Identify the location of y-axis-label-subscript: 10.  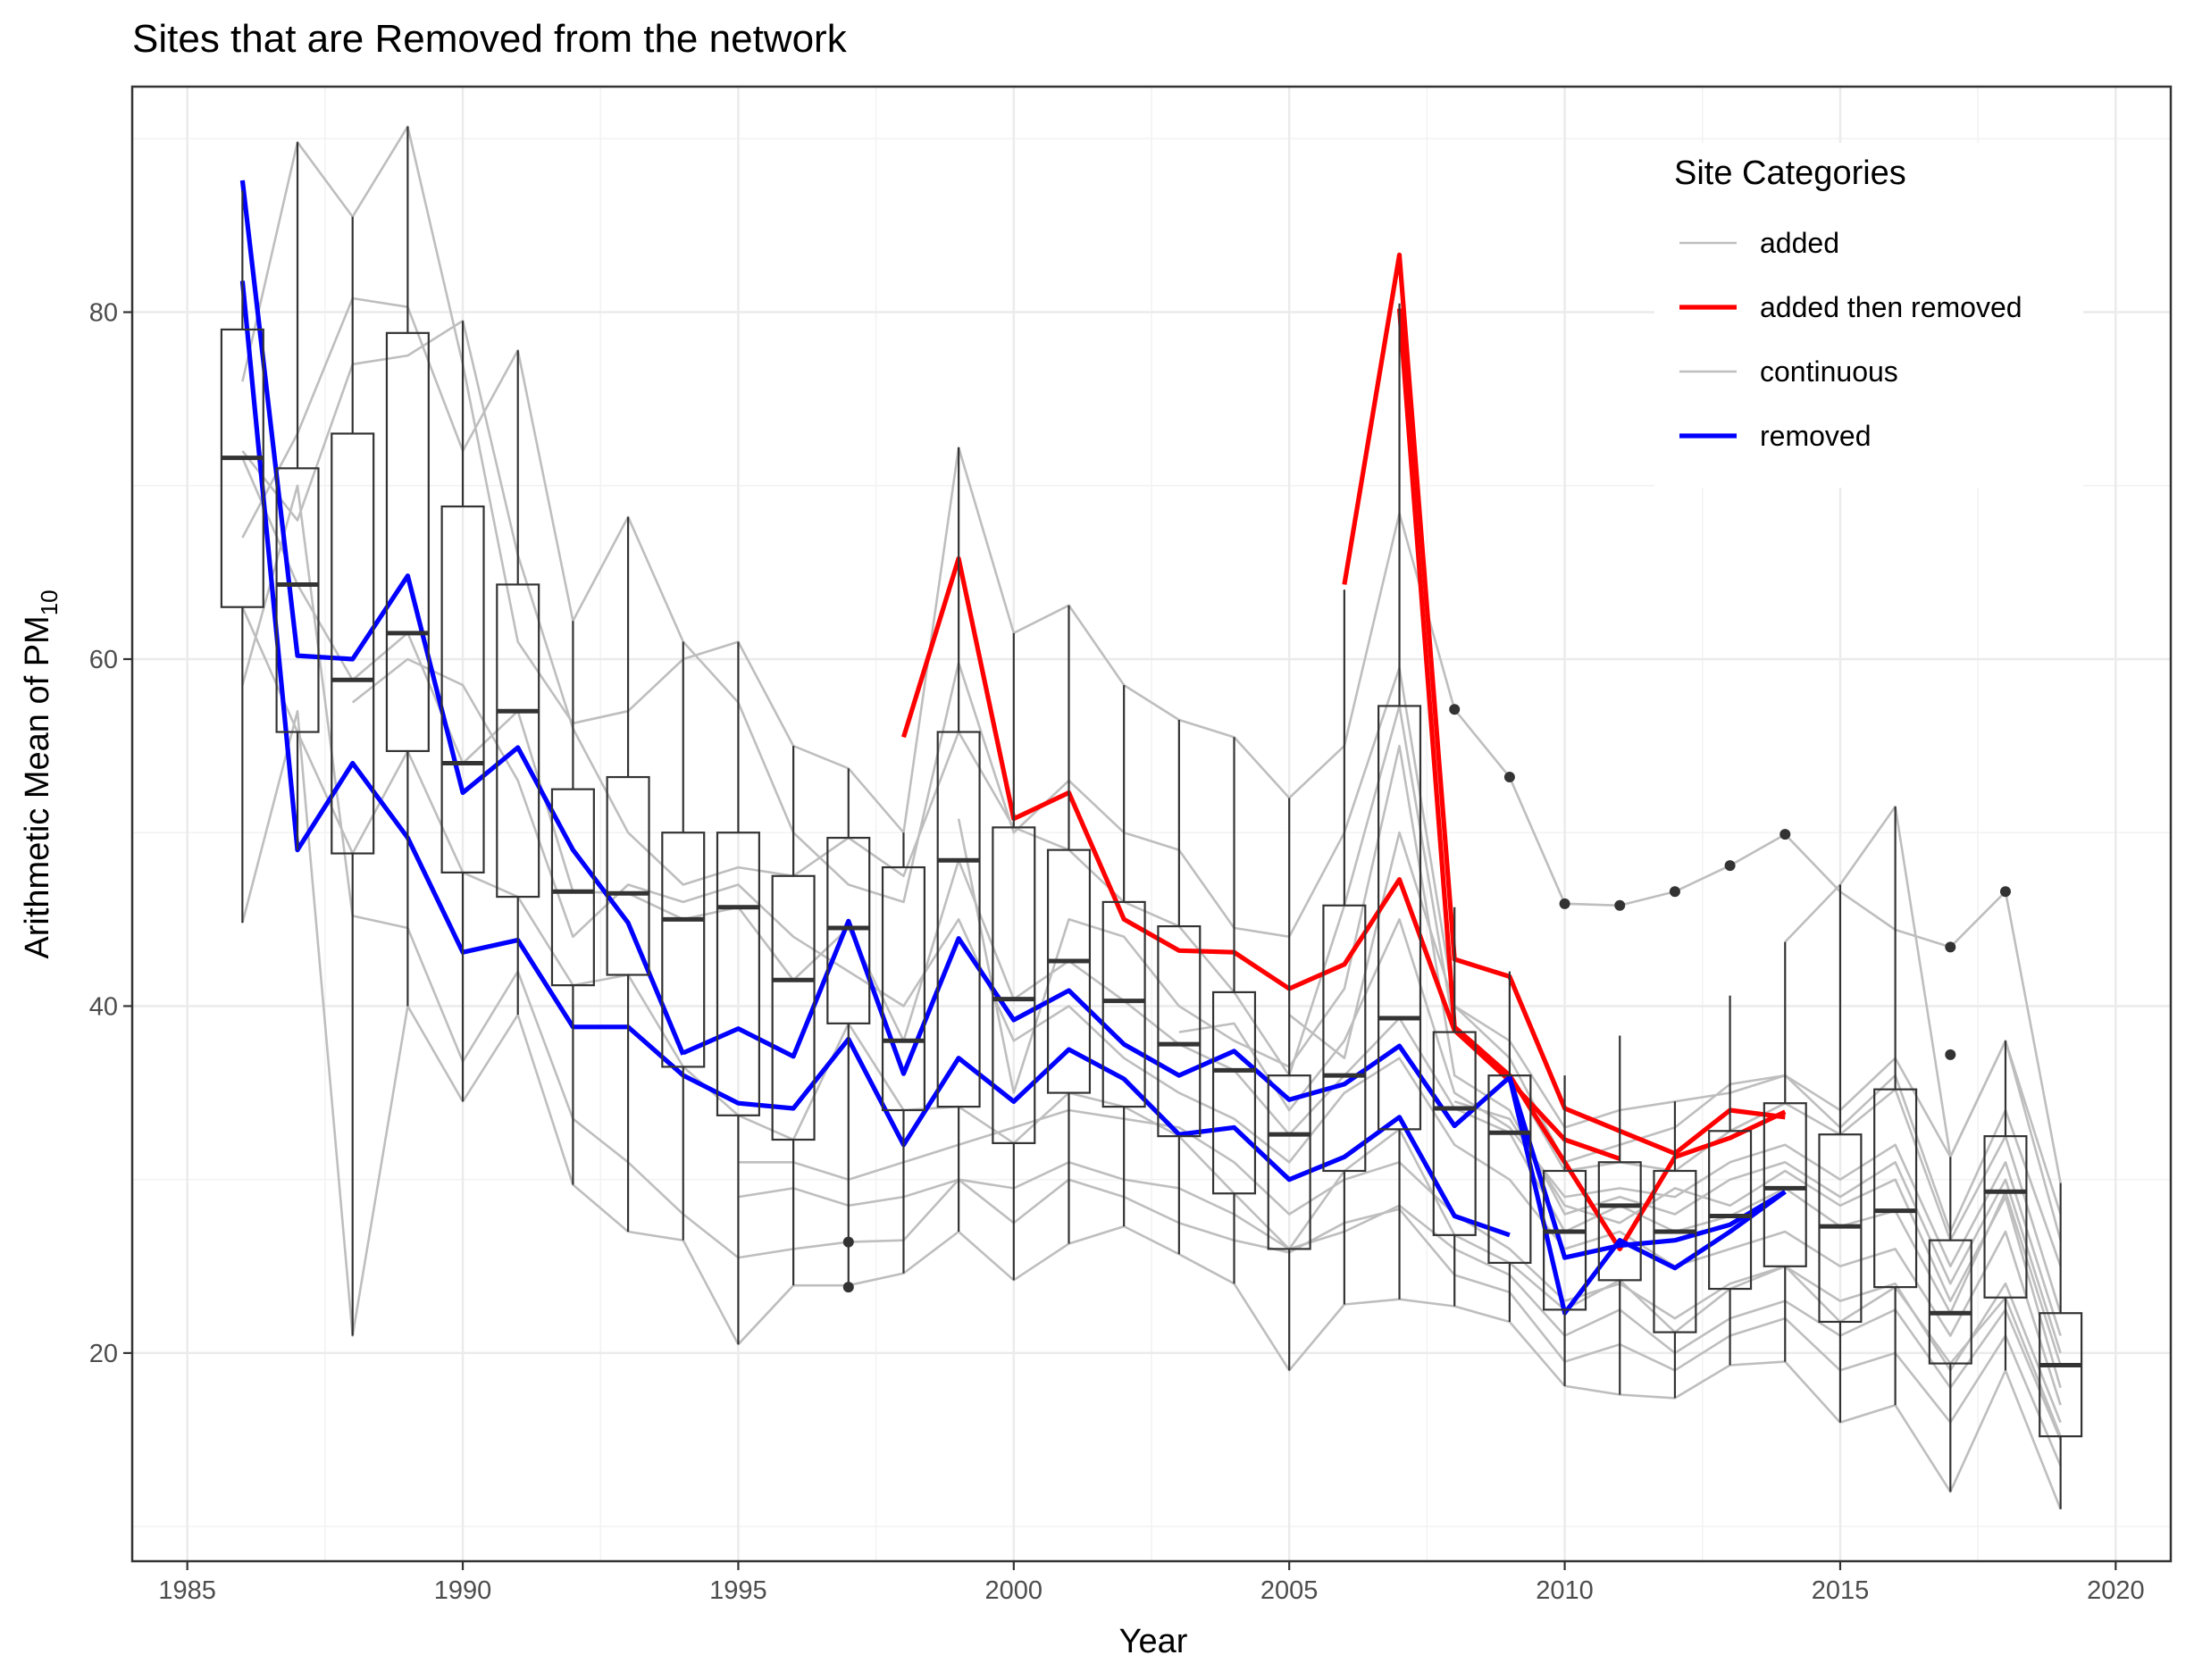
(49, 602).